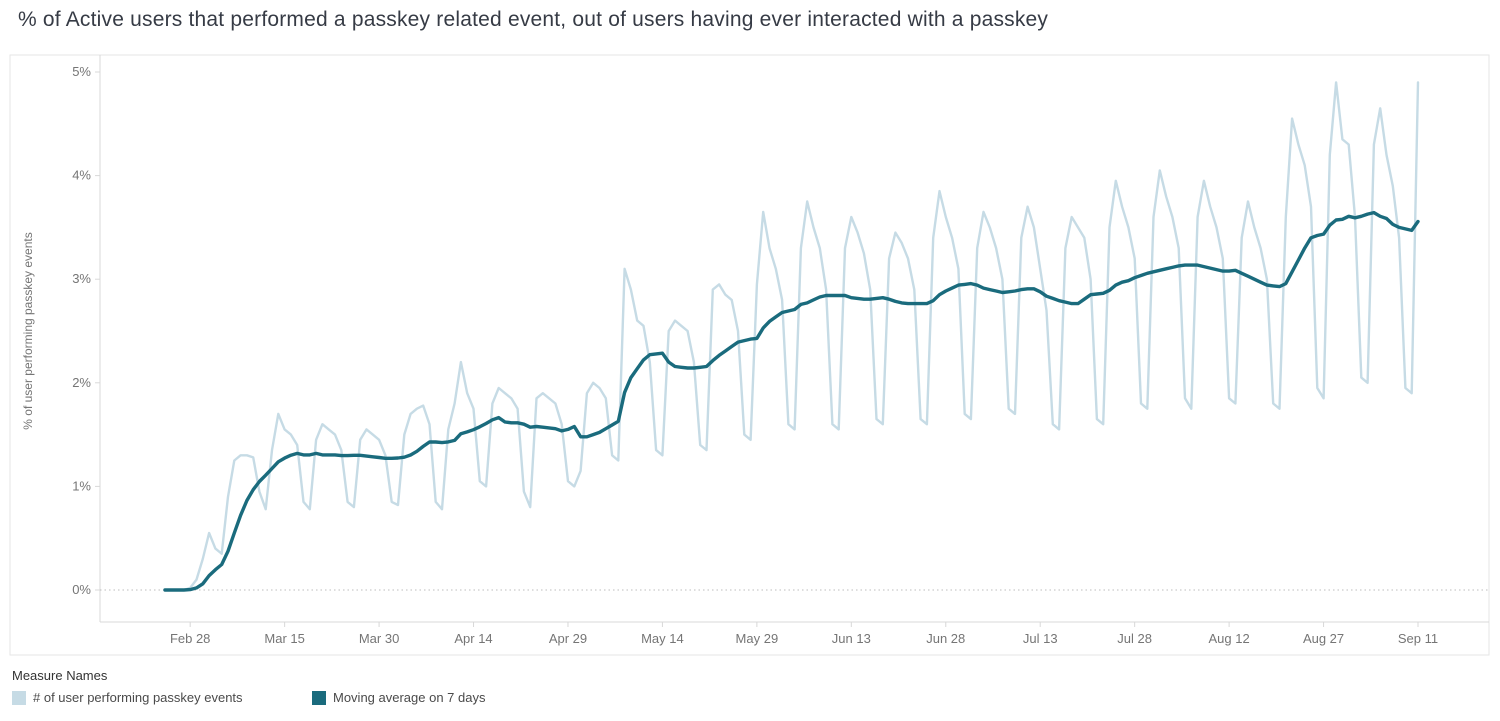 This screenshot has height=721, width=1500. I want to click on legend-swatch-moving-average, so click(319, 697).